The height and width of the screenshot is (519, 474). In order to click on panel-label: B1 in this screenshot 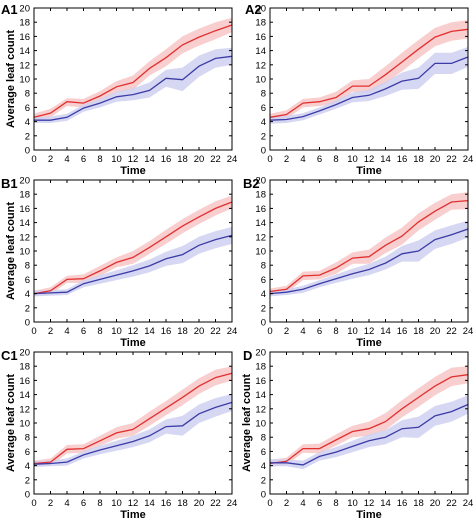, I will do `click(9, 183)`.